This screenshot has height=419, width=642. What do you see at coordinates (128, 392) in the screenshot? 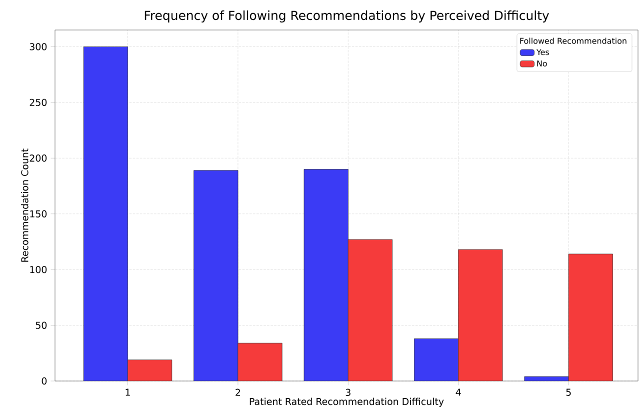
I see `x-tick-label: 1` at bounding box center [128, 392].